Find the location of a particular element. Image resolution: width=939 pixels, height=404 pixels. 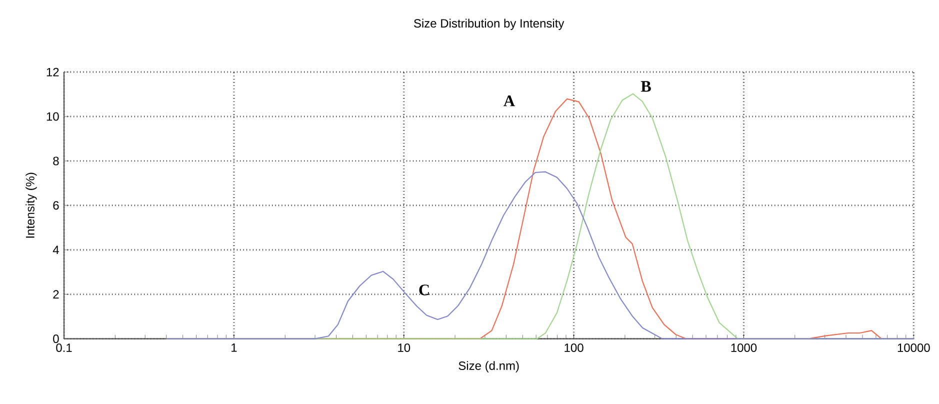

x-tick-label: 10 is located at coordinates (404, 347).